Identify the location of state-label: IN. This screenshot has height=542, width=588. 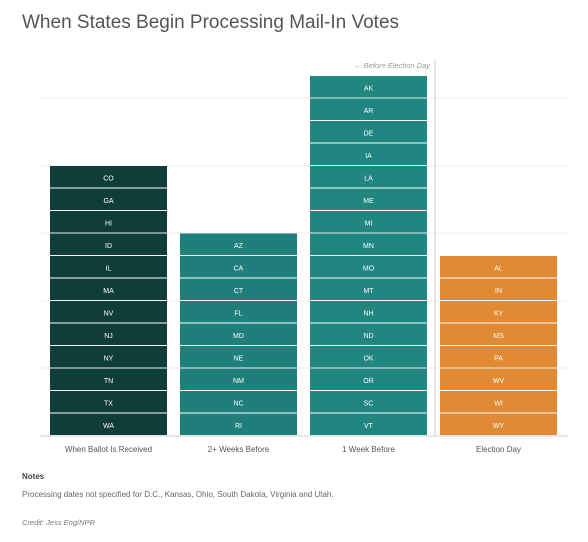
(498, 291).